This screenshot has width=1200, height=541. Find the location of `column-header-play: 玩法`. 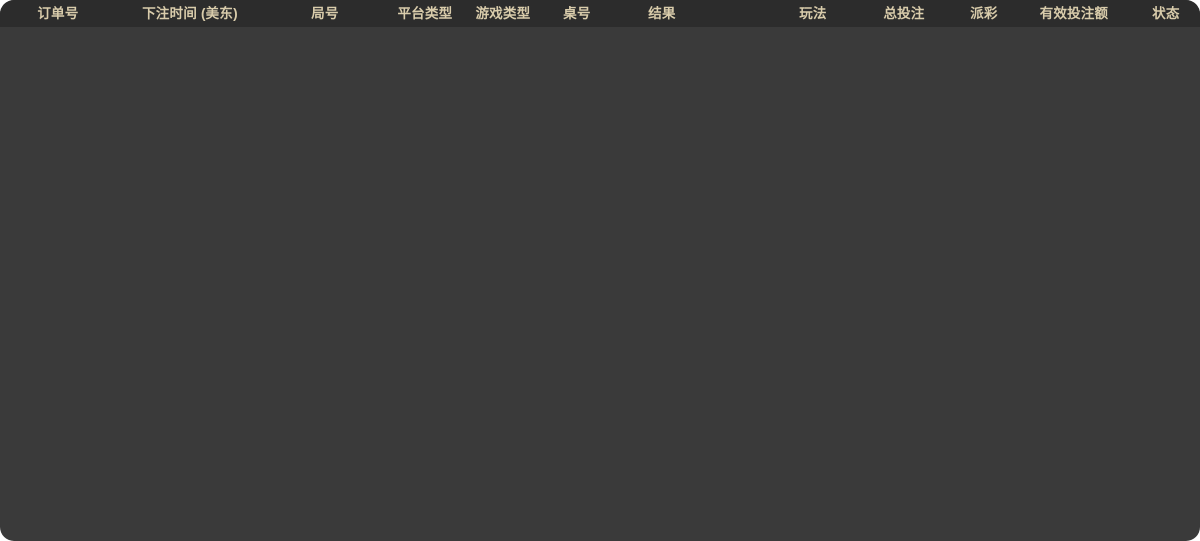

column-header-play: 玩法 is located at coordinates (813, 13).